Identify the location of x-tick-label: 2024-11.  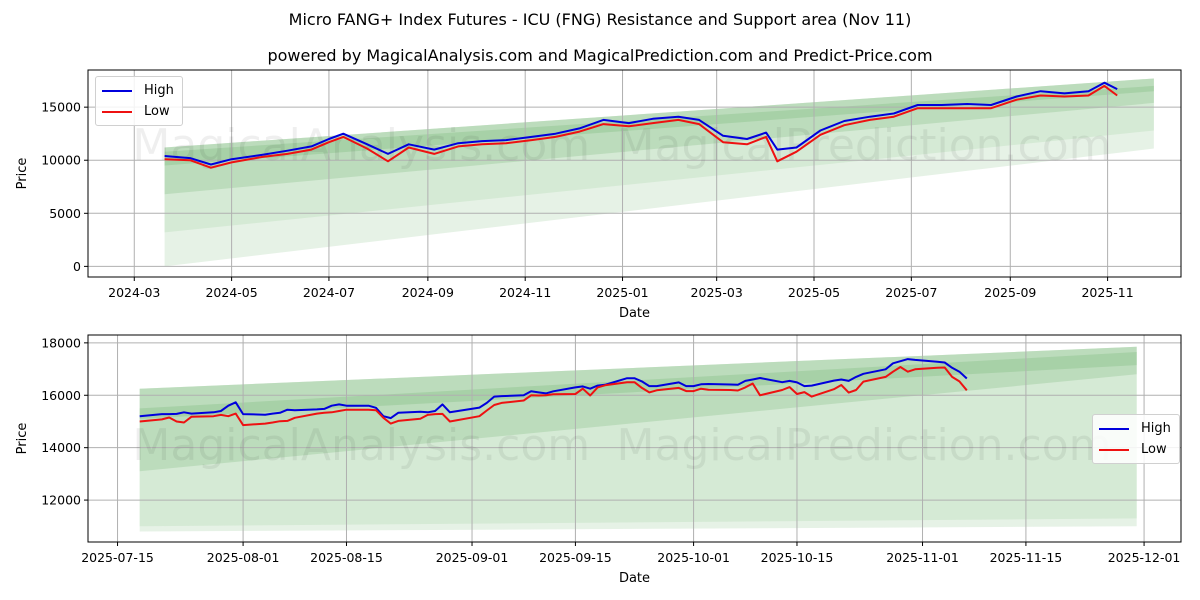
(525, 292).